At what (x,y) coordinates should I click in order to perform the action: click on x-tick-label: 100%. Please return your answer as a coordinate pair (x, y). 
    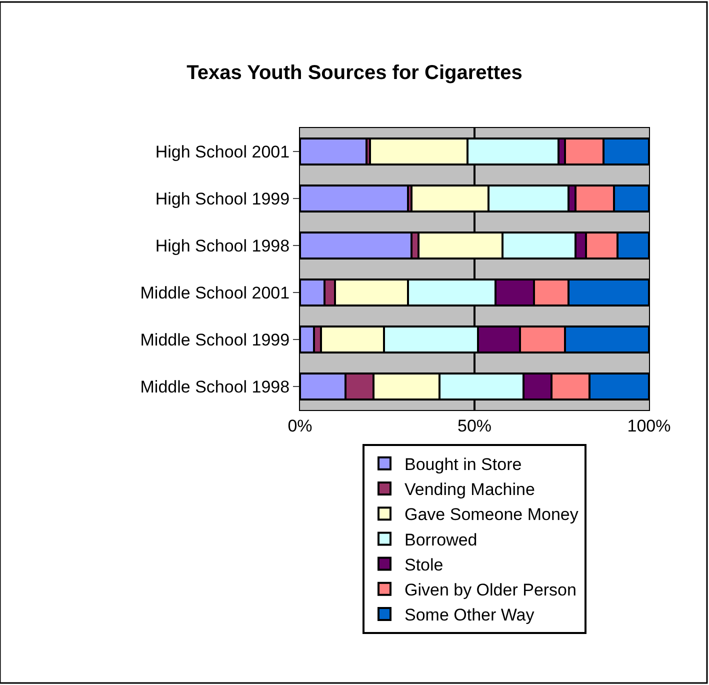
    Looking at the image, I should click on (649, 426).